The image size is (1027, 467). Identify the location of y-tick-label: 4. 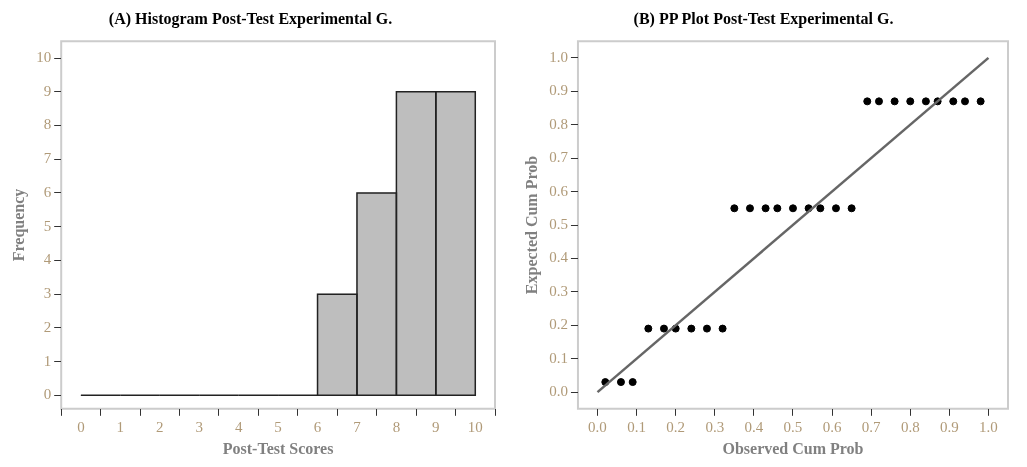
(47, 259).